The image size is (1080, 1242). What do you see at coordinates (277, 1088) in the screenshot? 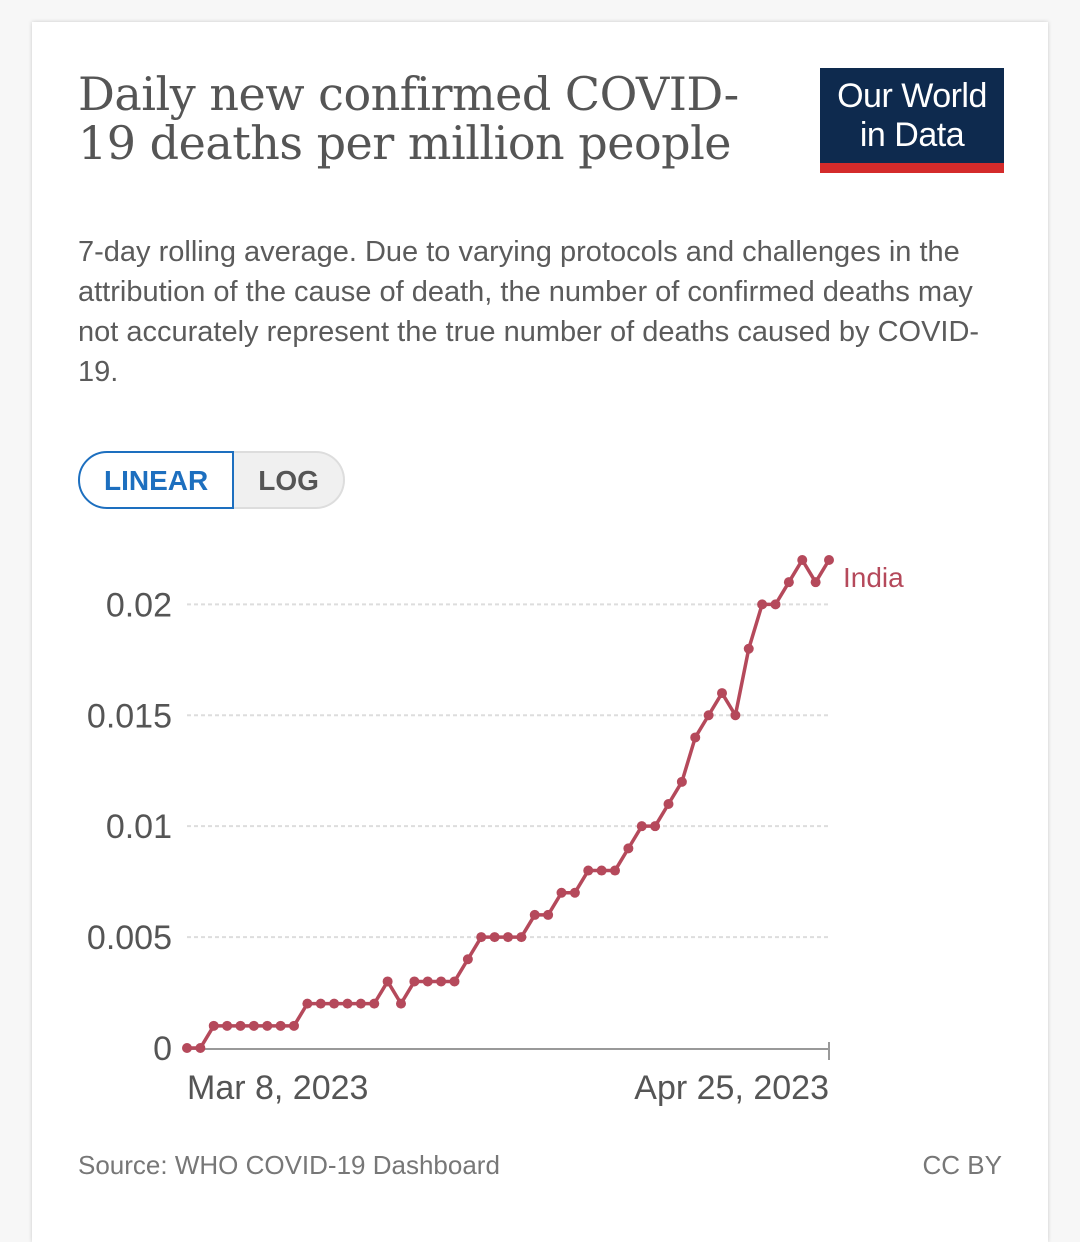
I see `x-tick-label-start: Mar 8, 2023` at bounding box center [277, 1088].